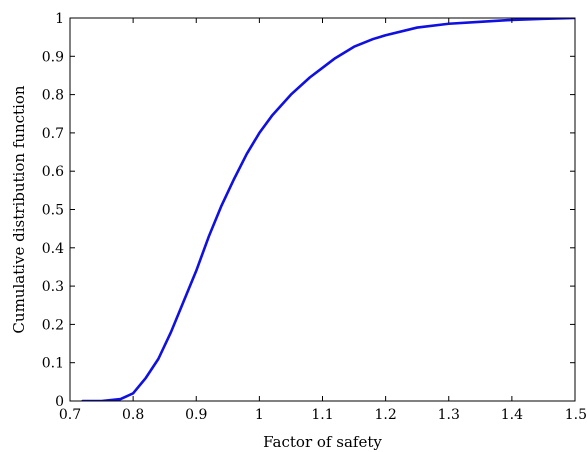 This screenshot has width=587, height=452. Describe the element at coordinates (322, 415) in the screenshot. I see `x-tick-label: 1.1` at that location.